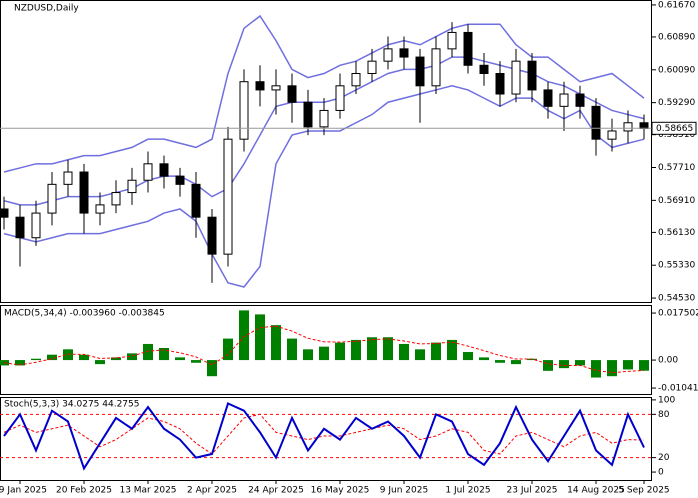  I want to click on x-tick-label: 1 Jul 2025, so click(467, 491).